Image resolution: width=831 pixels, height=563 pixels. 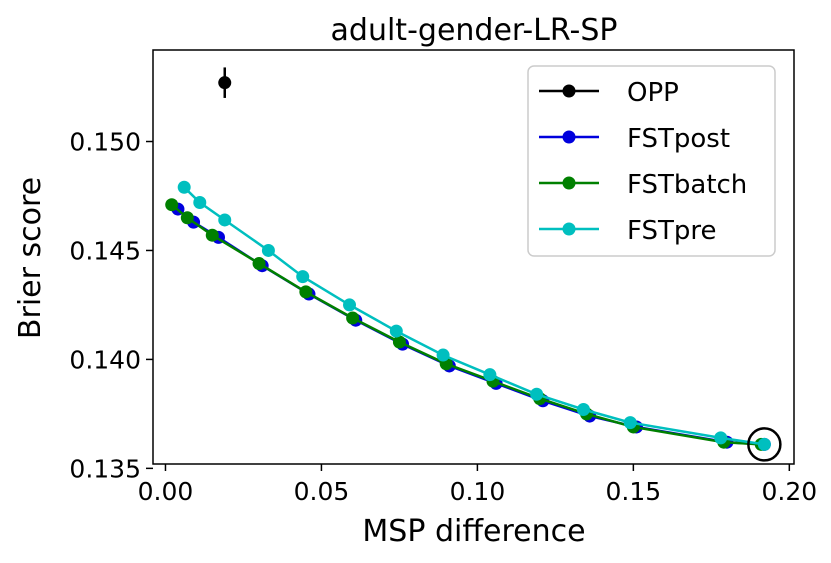 What do you see at coordinates (609, 93) in the screenshot?
I see `legend-item-opp: OPP` at bounding box center [609, 93].